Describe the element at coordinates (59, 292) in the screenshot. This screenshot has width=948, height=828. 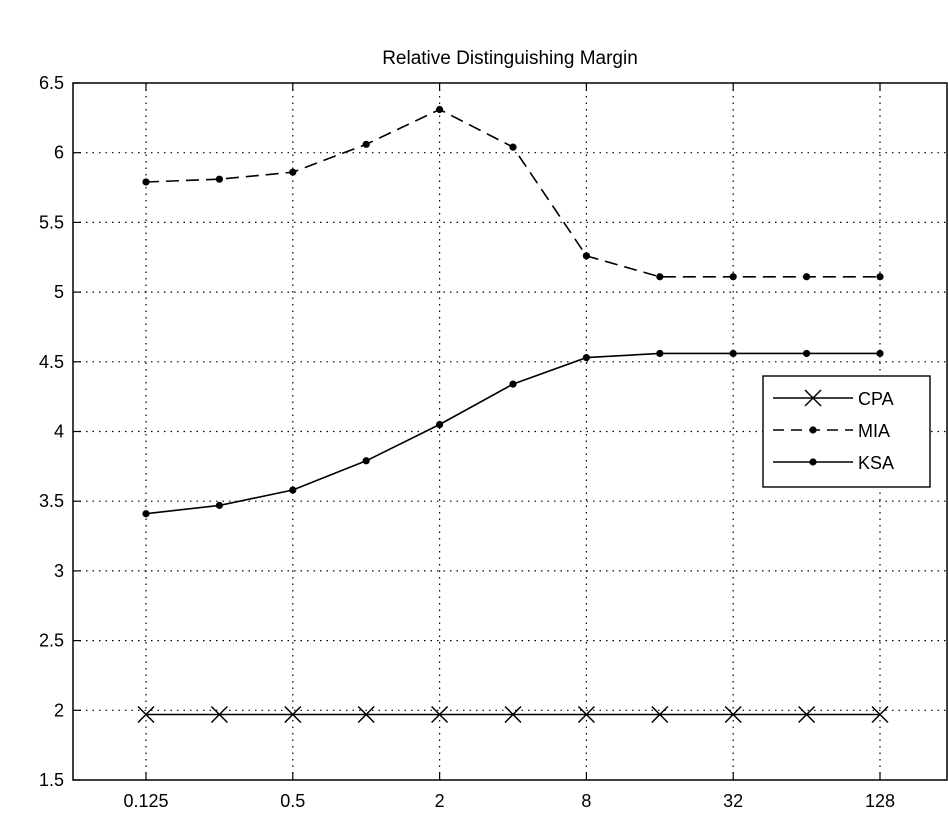
I see `y-tick-label: 5` at that location.